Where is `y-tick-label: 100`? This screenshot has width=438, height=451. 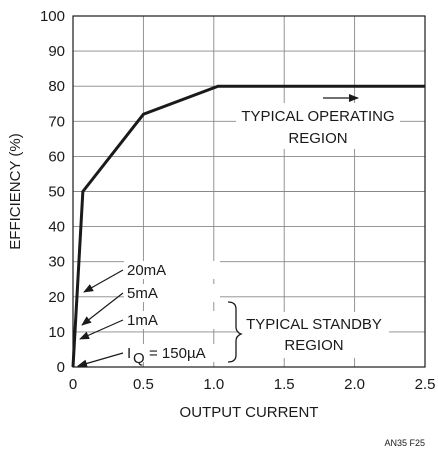 y-tick-label: 100 is located at coordinates (52, 16).